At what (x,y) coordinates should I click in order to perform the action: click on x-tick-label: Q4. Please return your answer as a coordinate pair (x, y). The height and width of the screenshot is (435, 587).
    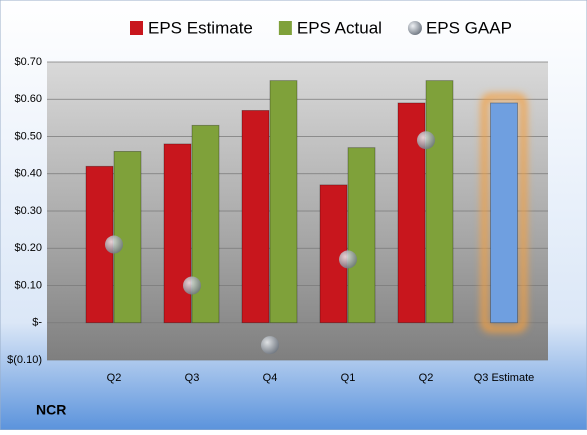
    Looking at the image, I should click on (270, 378).